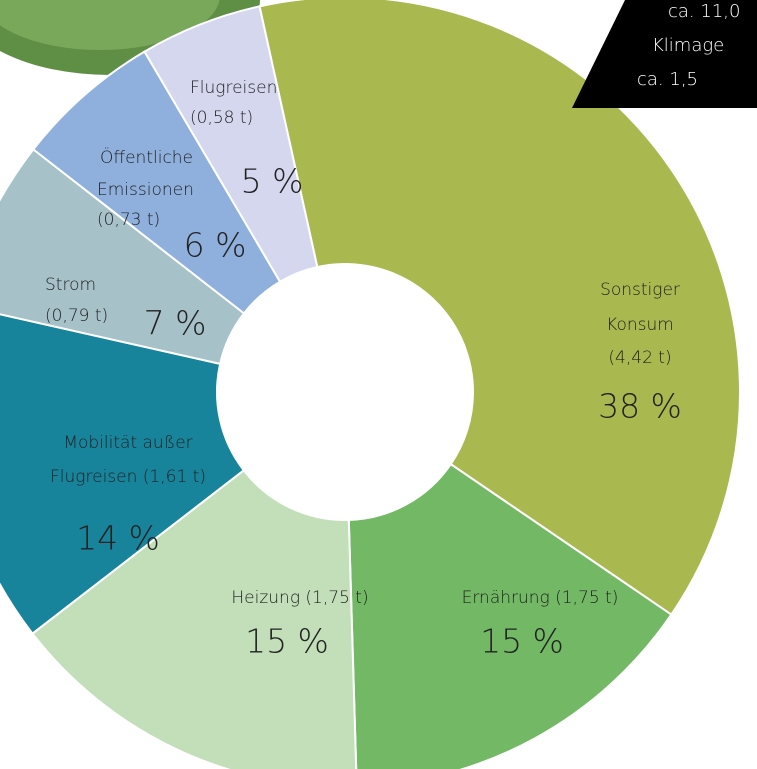  I want to click on callout-text: Klimage, so click(688, 45).